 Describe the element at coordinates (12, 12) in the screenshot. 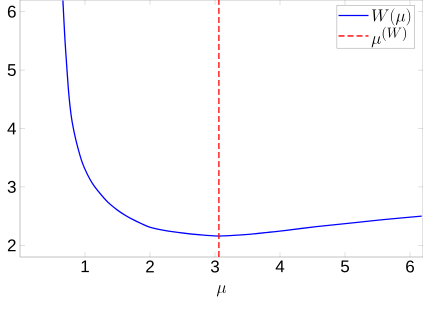

I see `y-tick-label: 6` at that location.